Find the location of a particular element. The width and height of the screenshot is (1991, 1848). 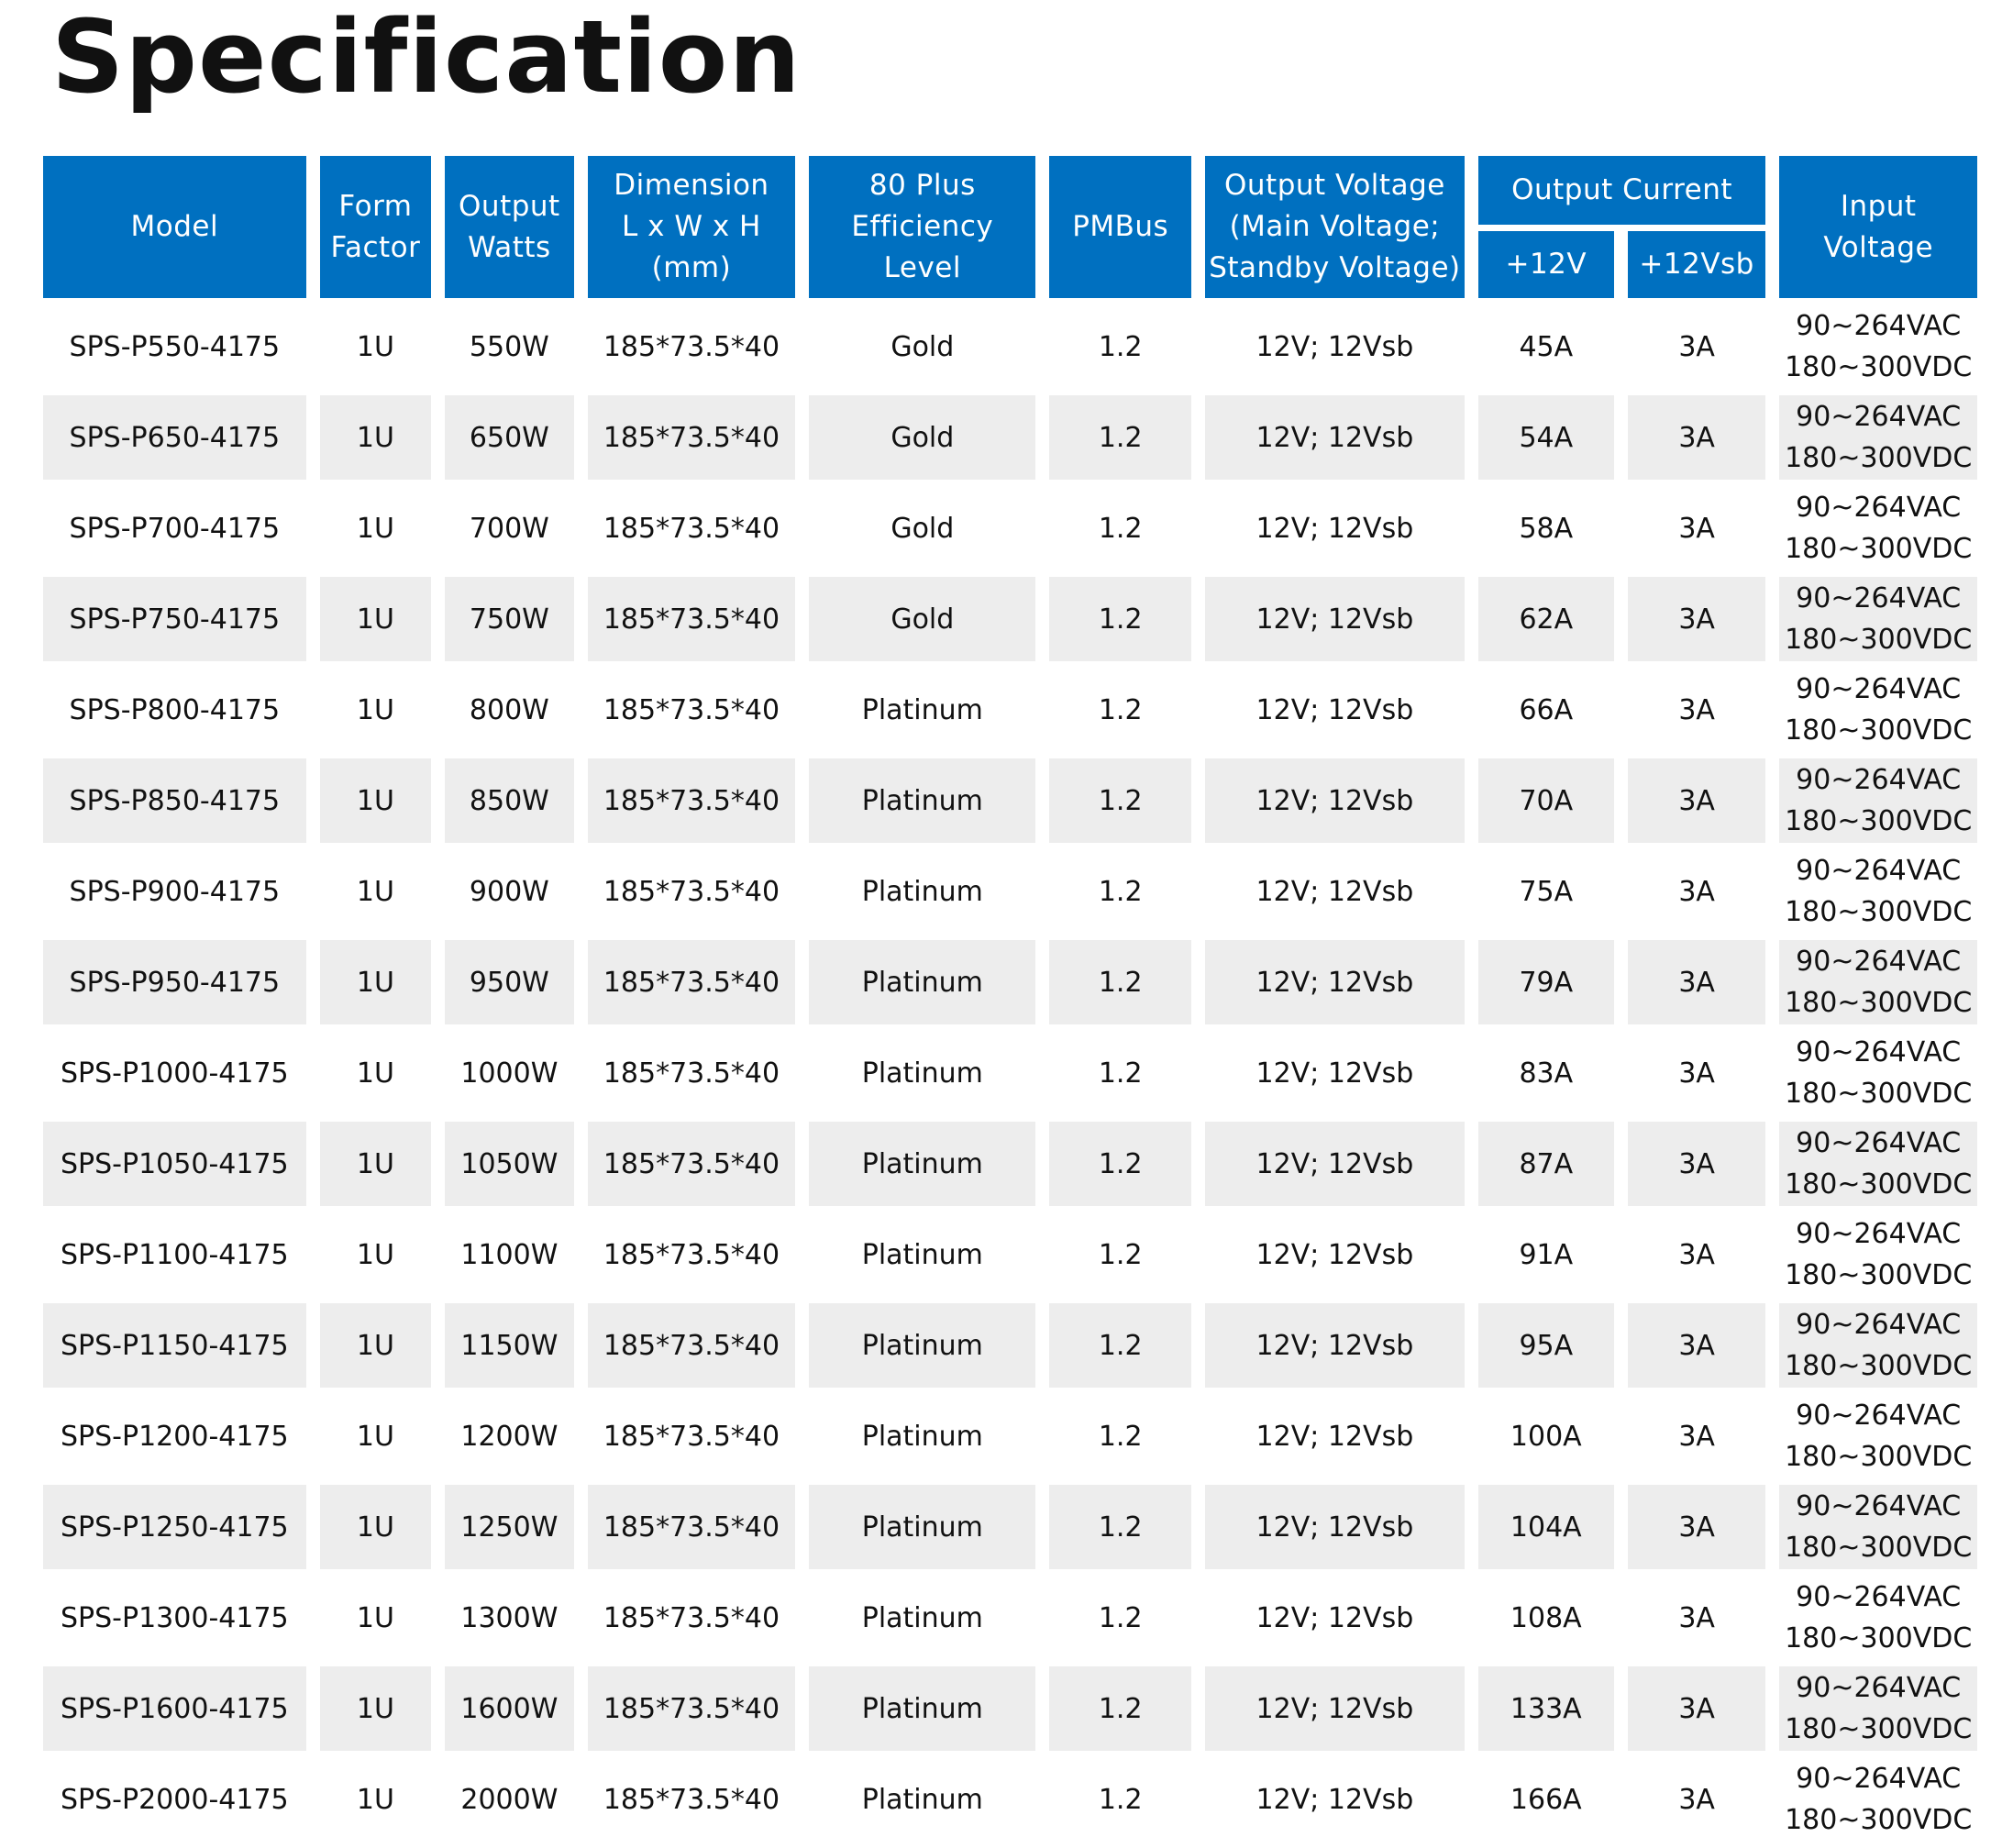

cell-model: SPS-P1250-4175 is located at coordinates (174, 1527).